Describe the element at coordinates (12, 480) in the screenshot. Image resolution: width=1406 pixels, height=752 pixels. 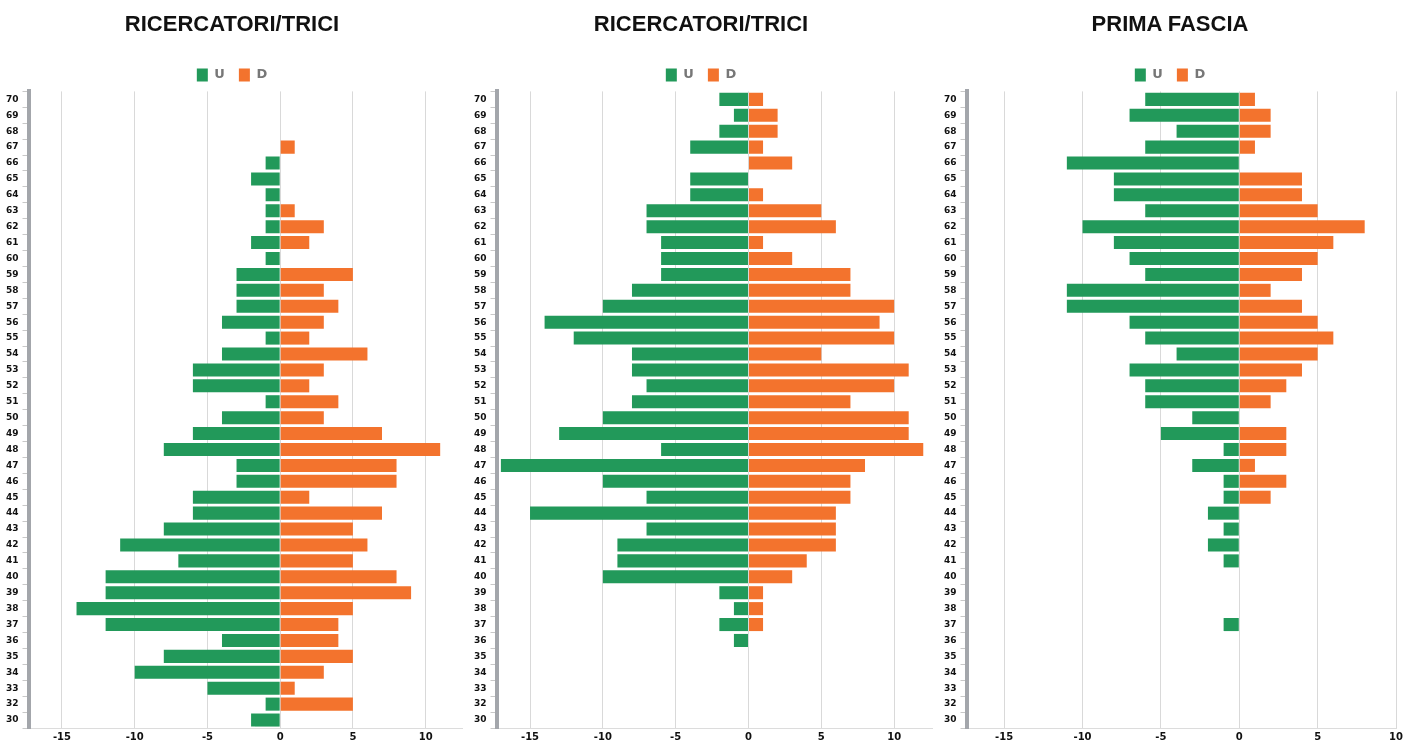
I see `y-tick-label: 46` at that location.